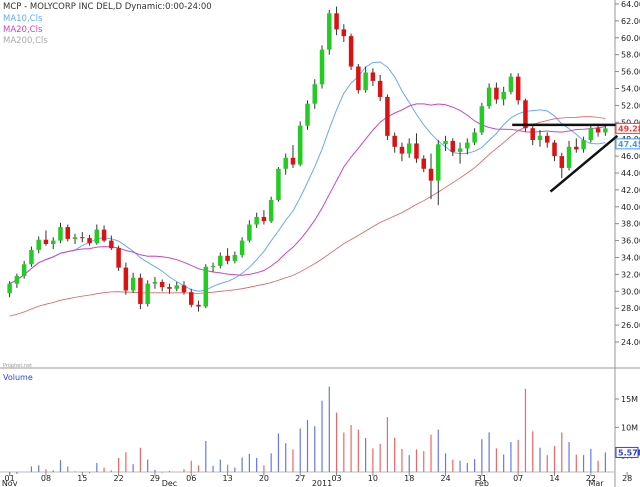 The height and width of the screenshot is (487, 640). Describe the element at coordinates (155, 478) in the screenshot. I see `time-tick-label: 29` at that location.